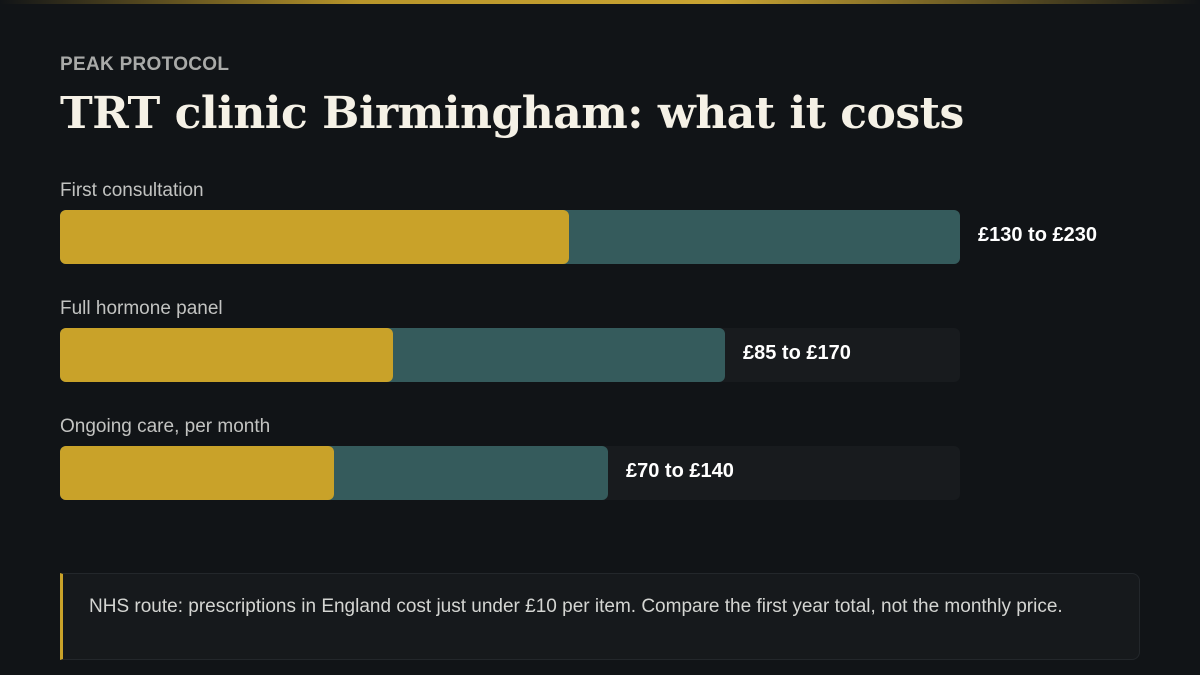 This screenshot has width=1200, height=675. I want to click on top-accent-rule, so click(600, 2).